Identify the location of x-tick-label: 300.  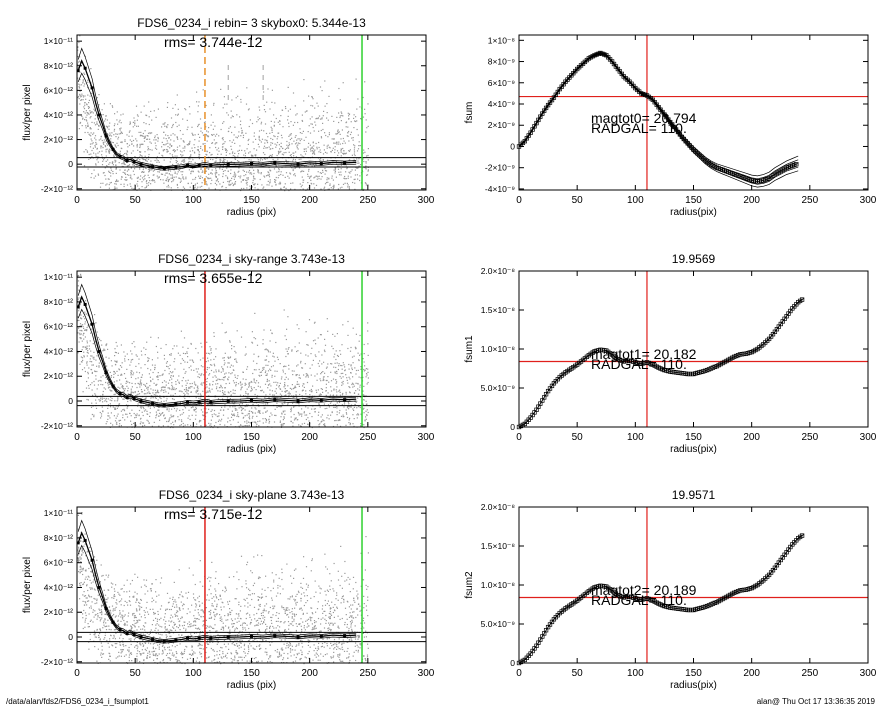
(426, 437).